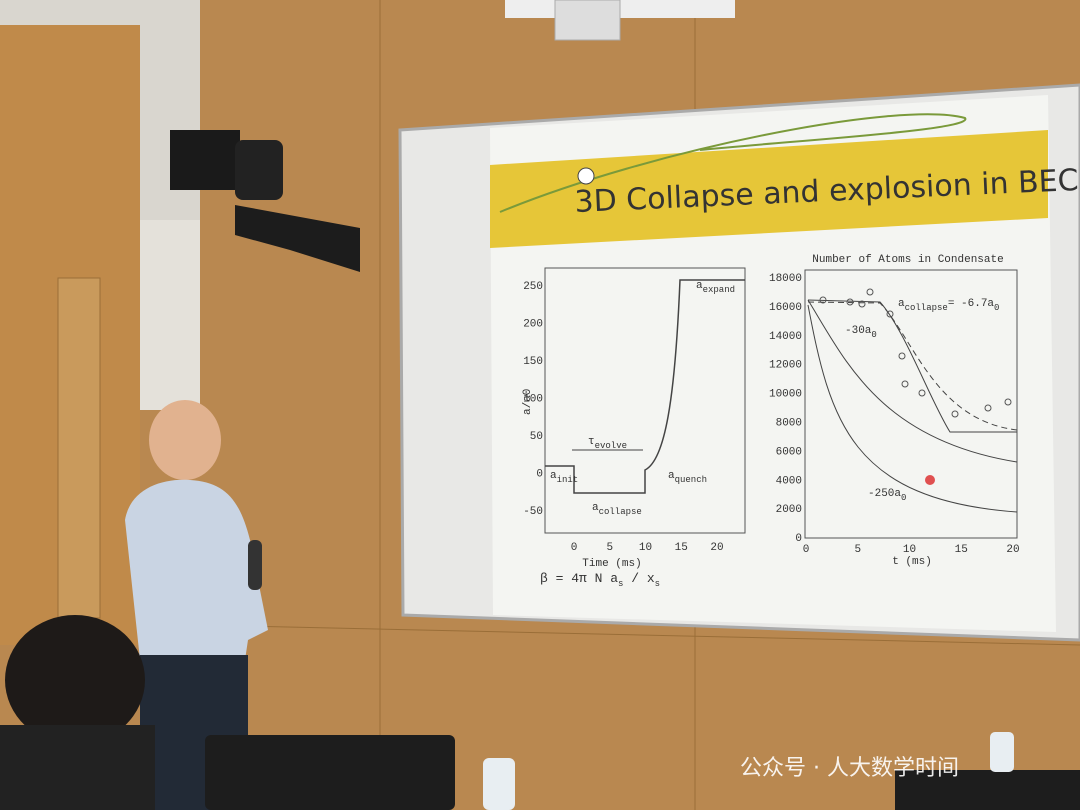 The height and width of the screenshot is (810, 1080). Describe the element at coordinates (170, 315) in the screenshot. I see `wall-gap` at that location.